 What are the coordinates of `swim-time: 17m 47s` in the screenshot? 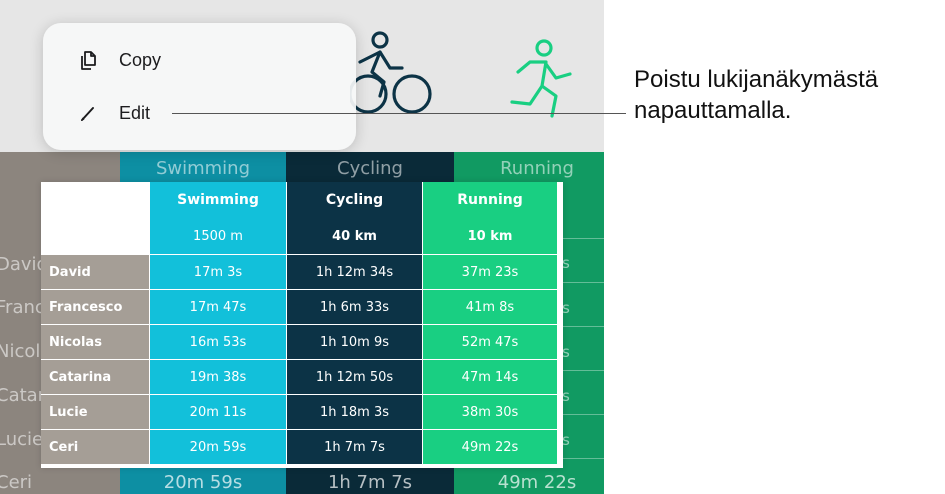 It's located at (218, 307).